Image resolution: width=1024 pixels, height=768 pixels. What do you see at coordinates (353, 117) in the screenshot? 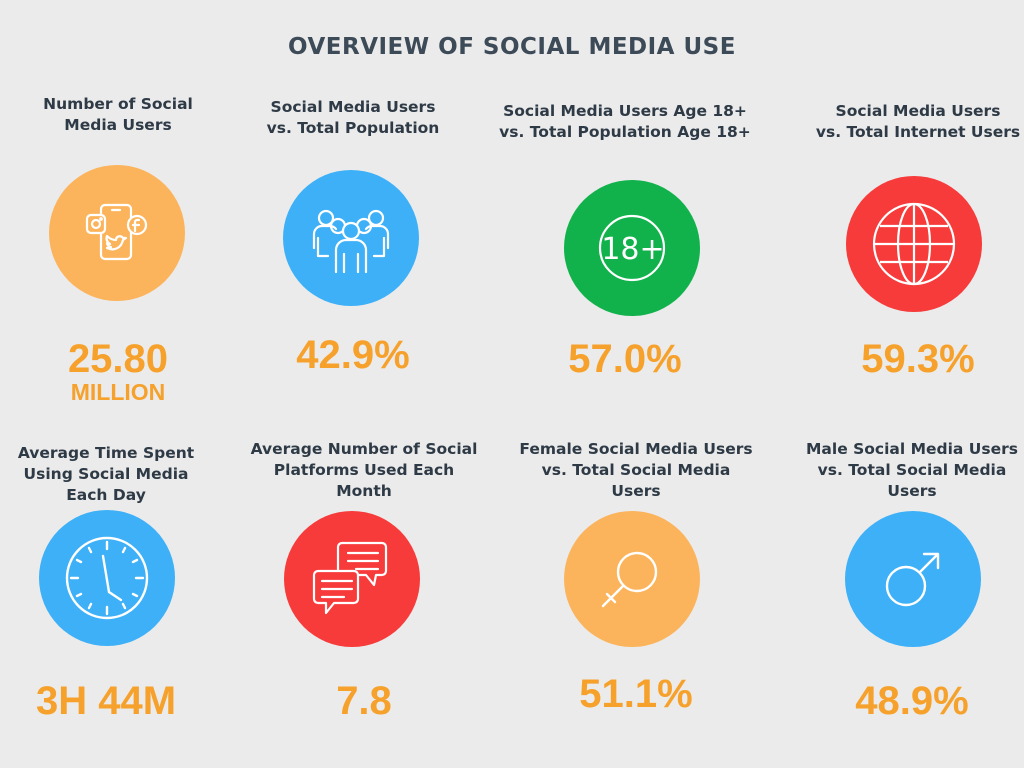
I see `stat-label: Social Media Users vs. Total Population` at bounding box center [353, 117].